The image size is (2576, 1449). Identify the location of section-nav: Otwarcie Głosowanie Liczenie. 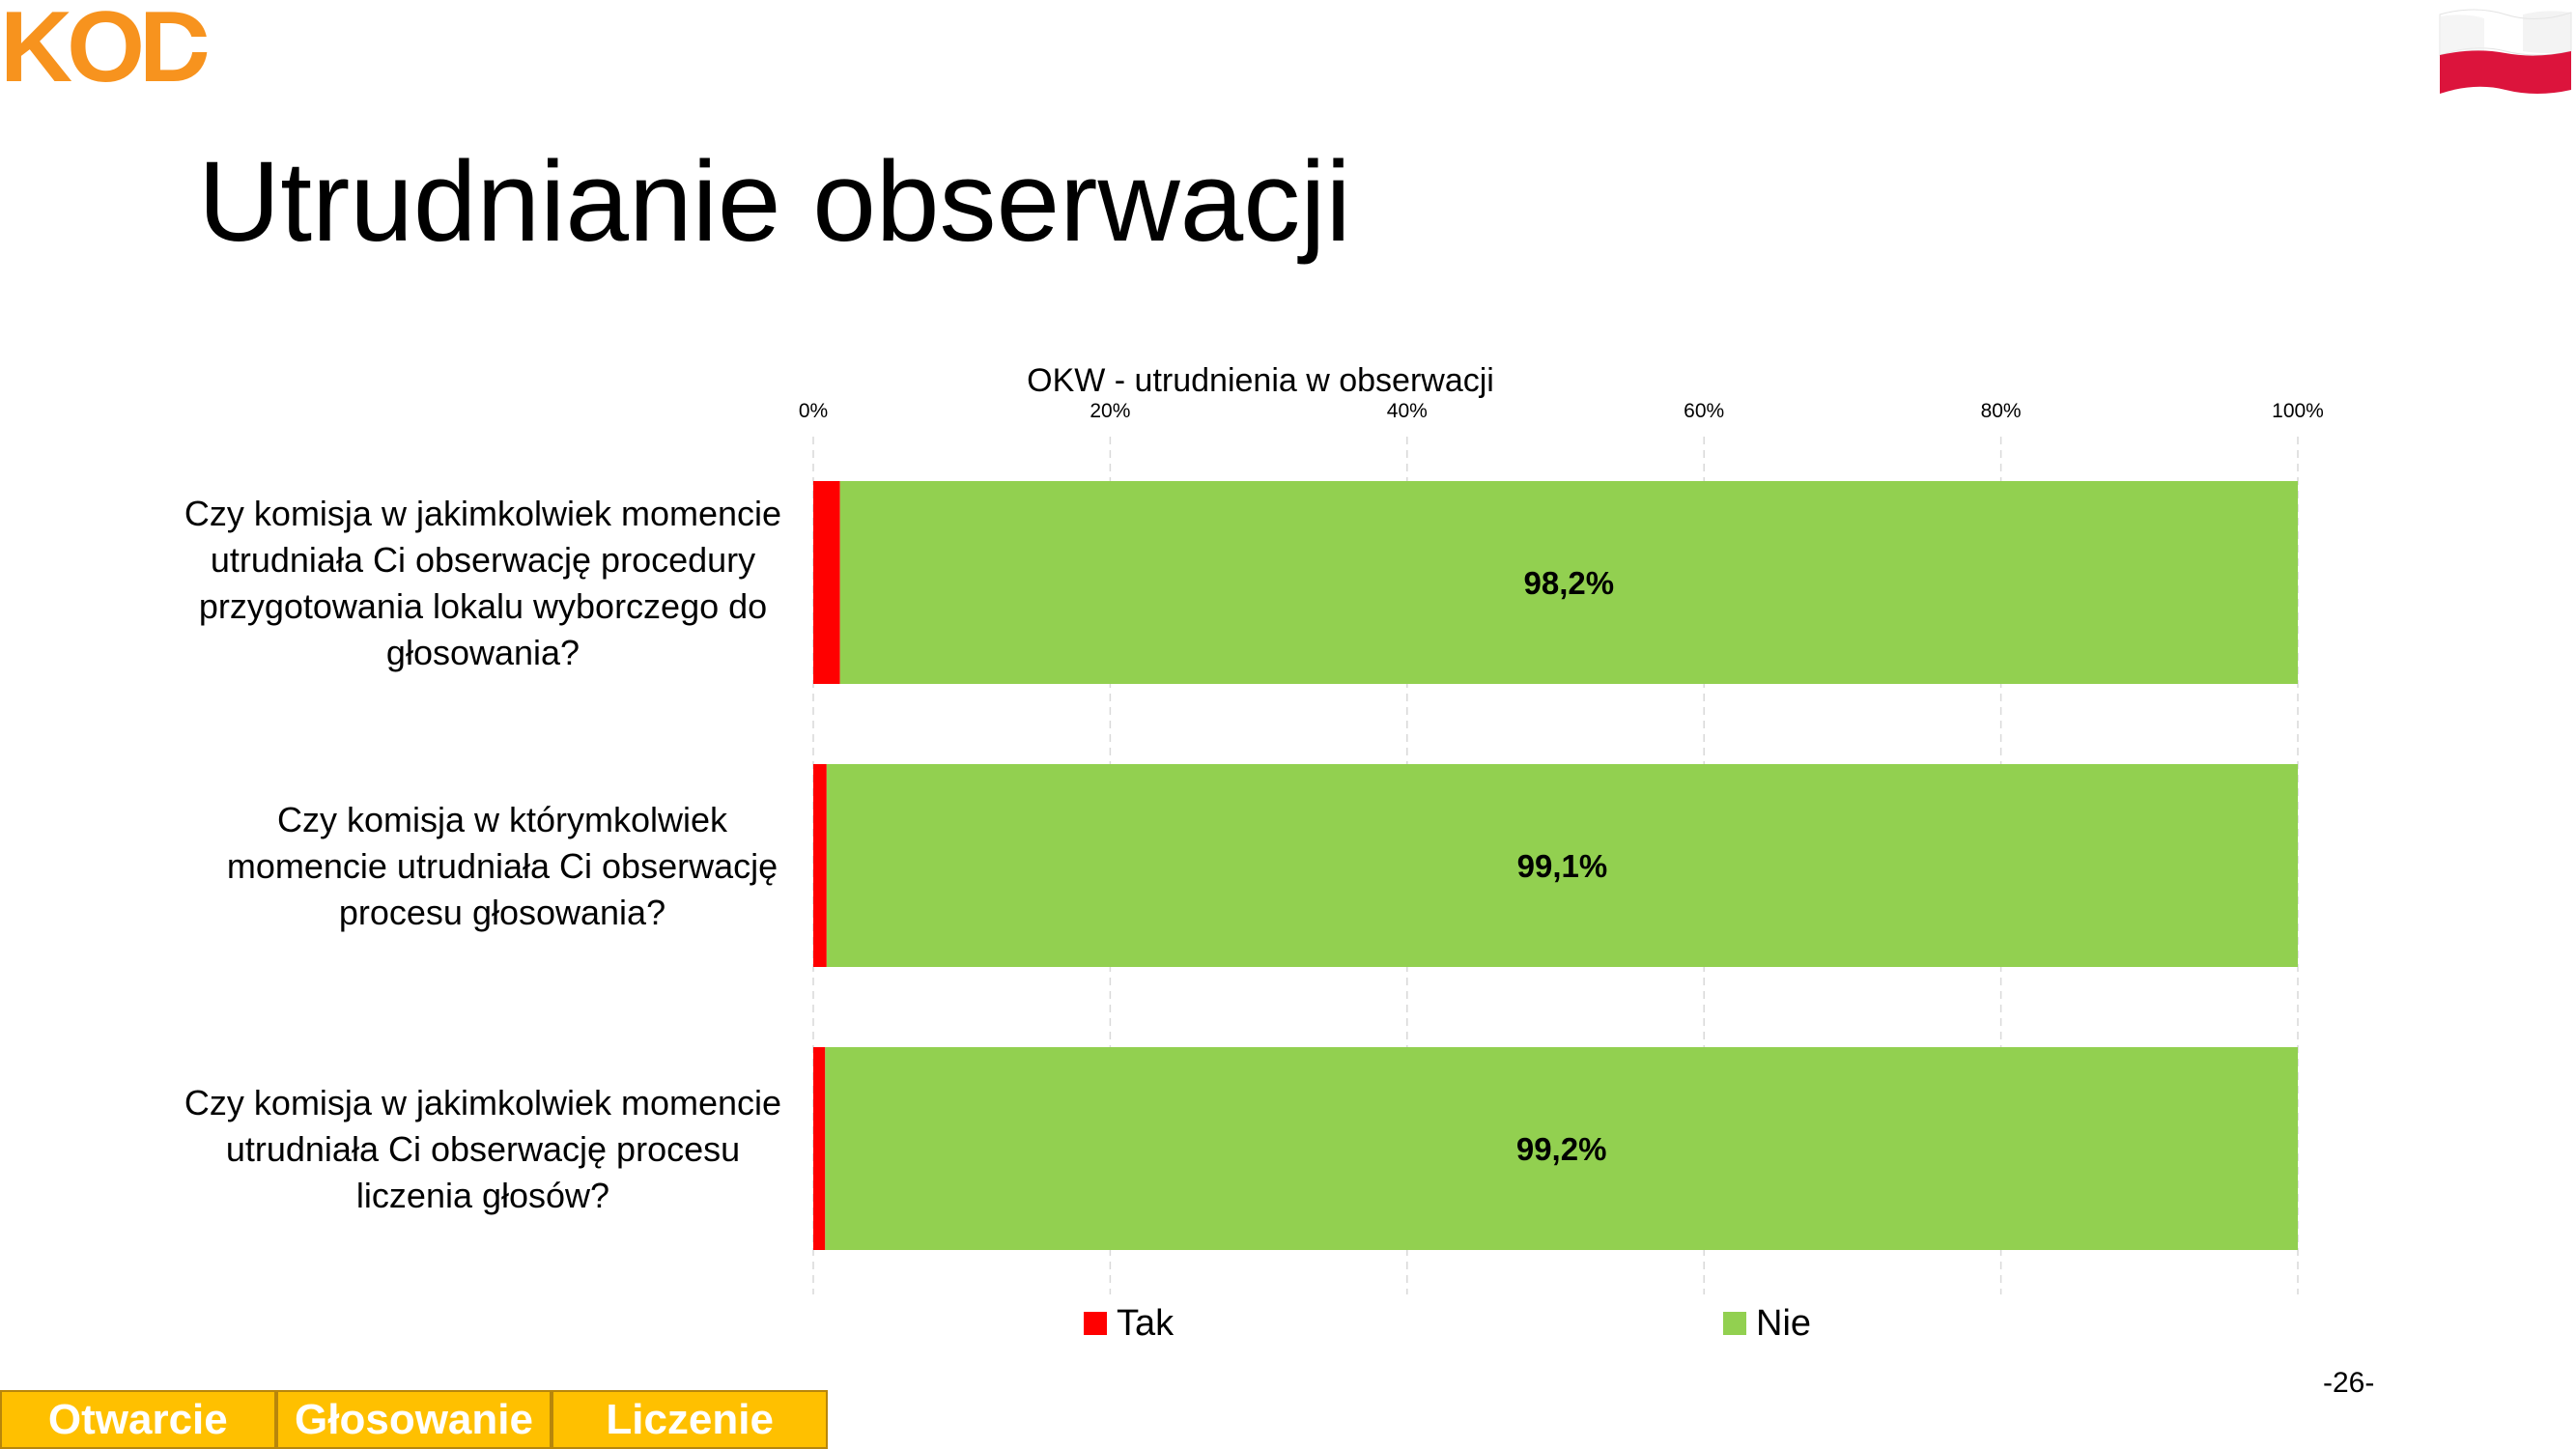
(414, 1419).